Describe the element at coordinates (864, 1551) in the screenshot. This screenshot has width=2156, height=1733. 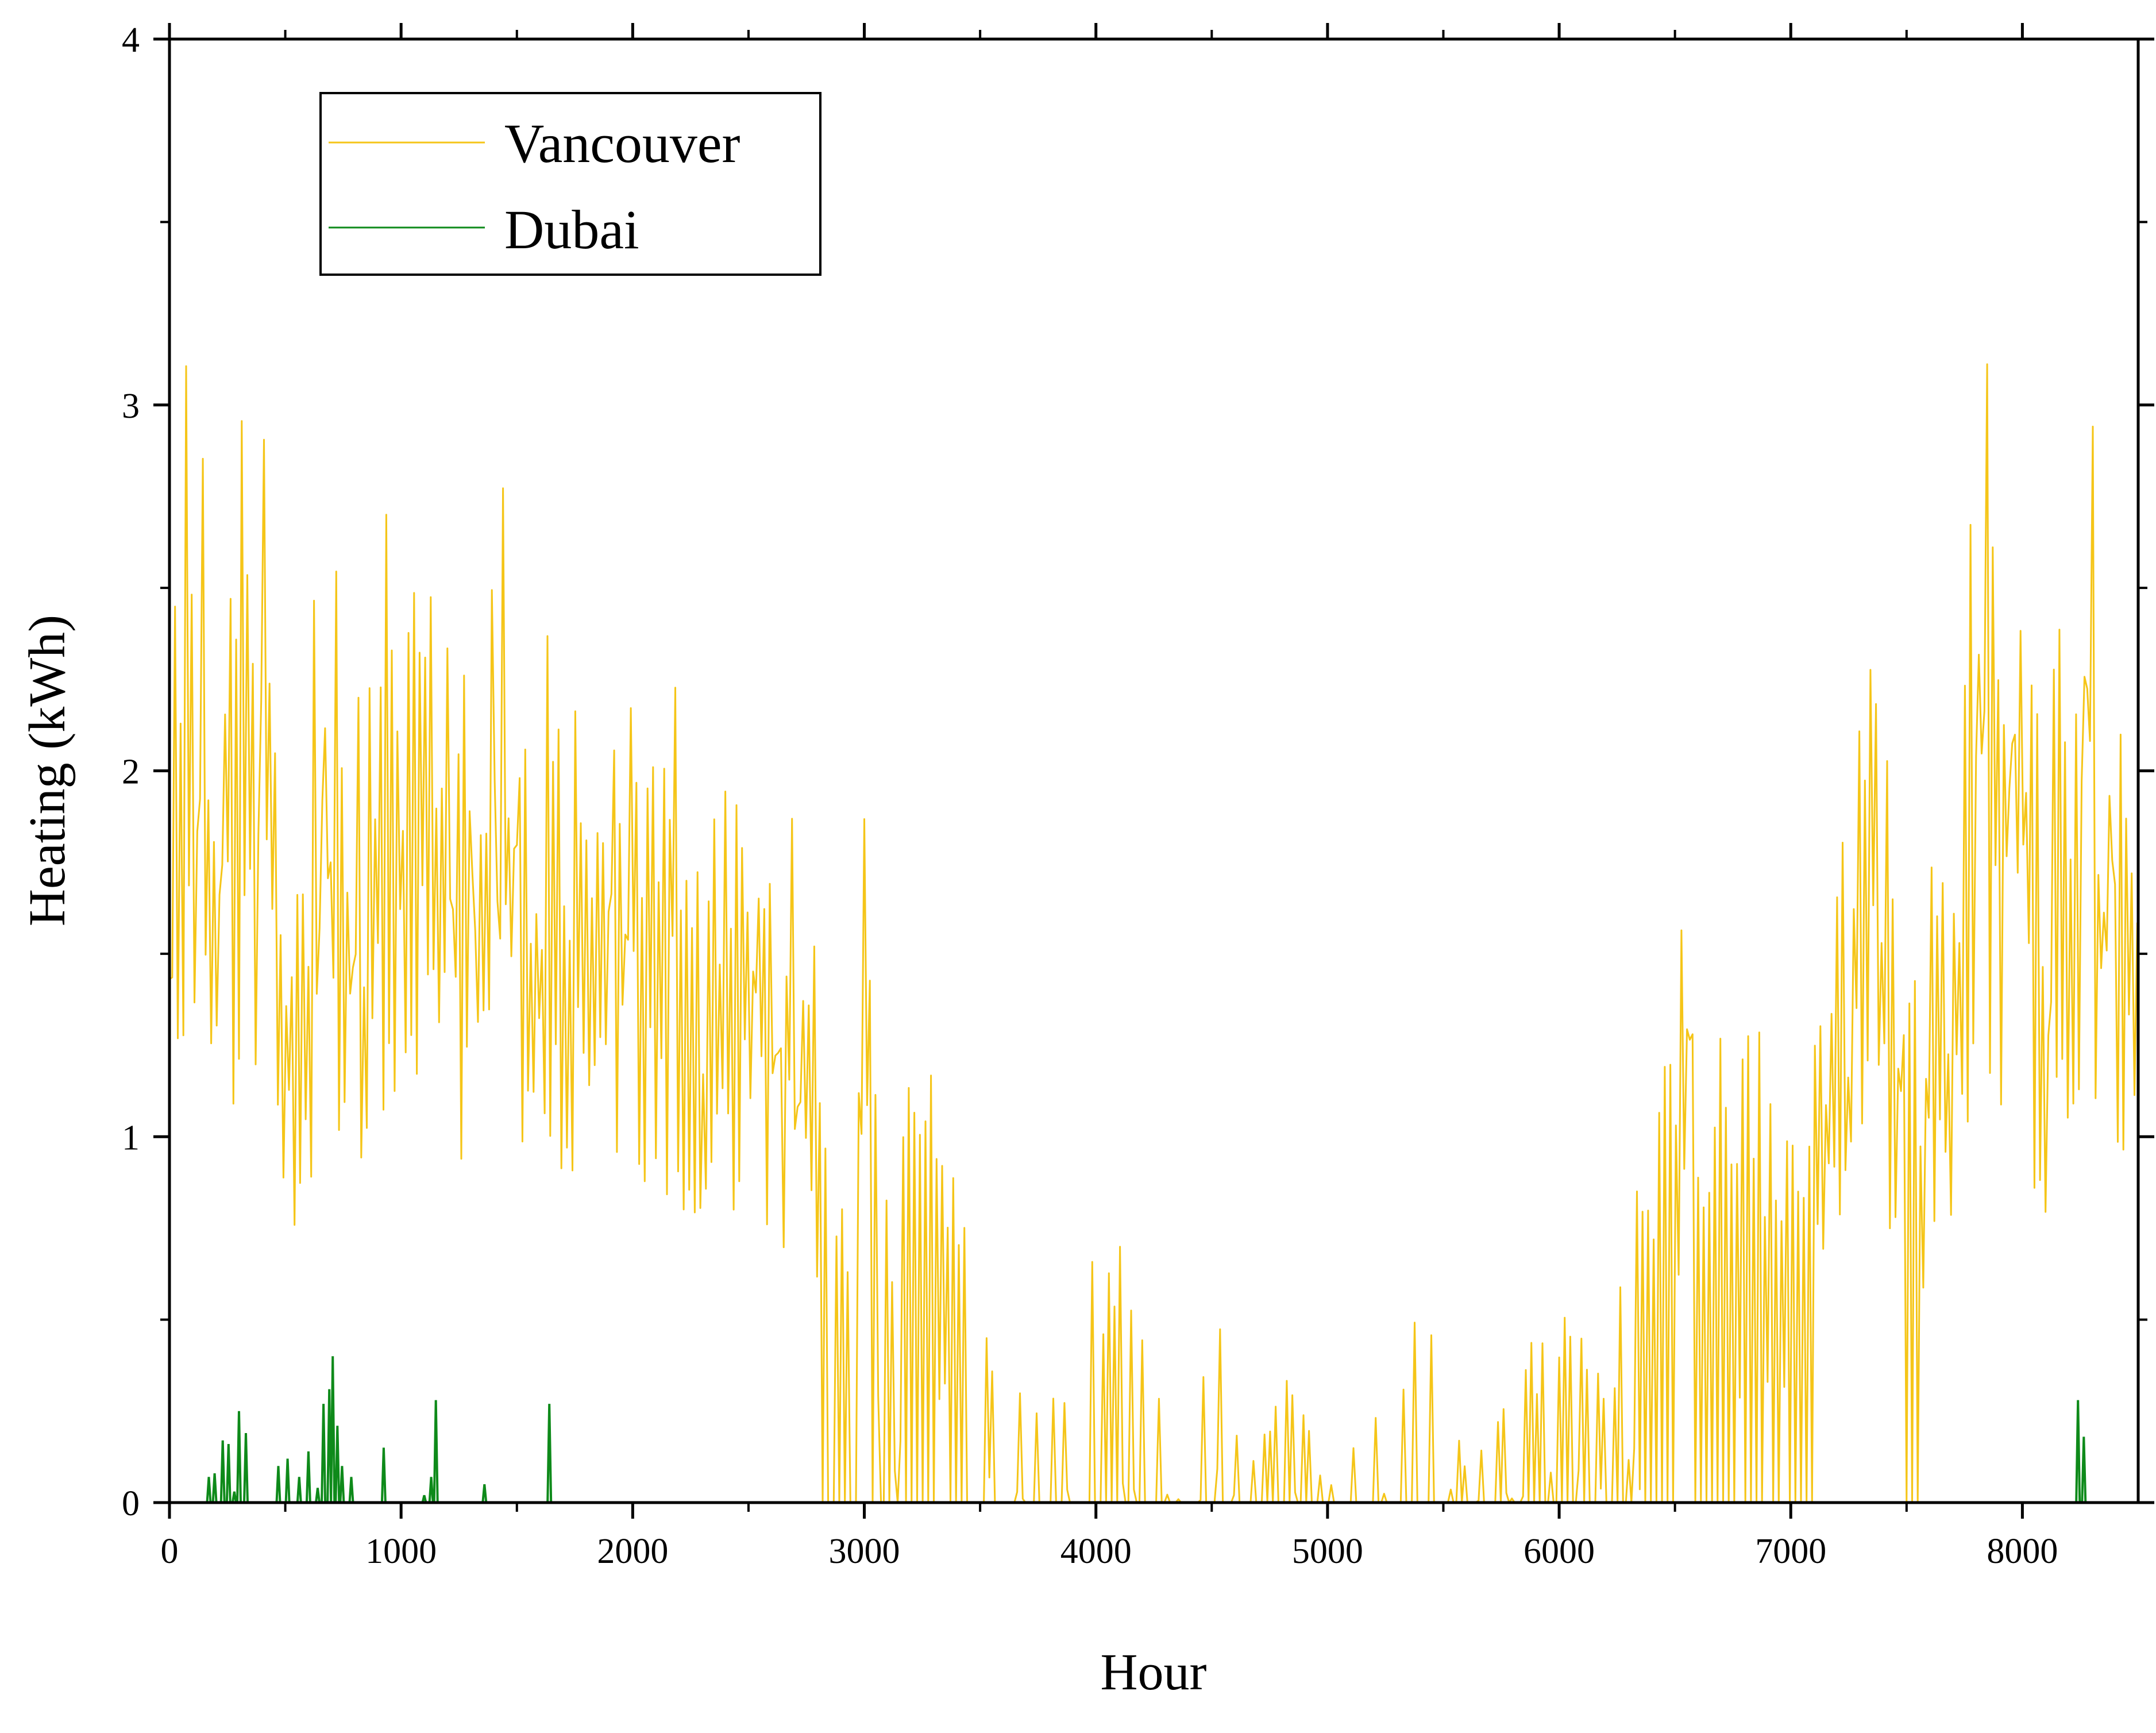
I see `x-tick-label: 3000` at that location.